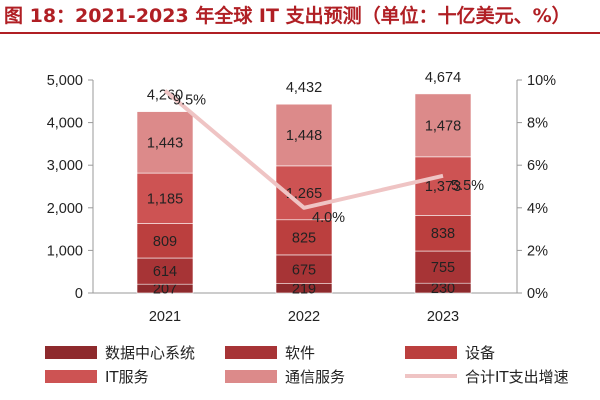 The height and width of the screenshot is (400, 600). I want to click on legend-item: IT服务, so click(97, 376).